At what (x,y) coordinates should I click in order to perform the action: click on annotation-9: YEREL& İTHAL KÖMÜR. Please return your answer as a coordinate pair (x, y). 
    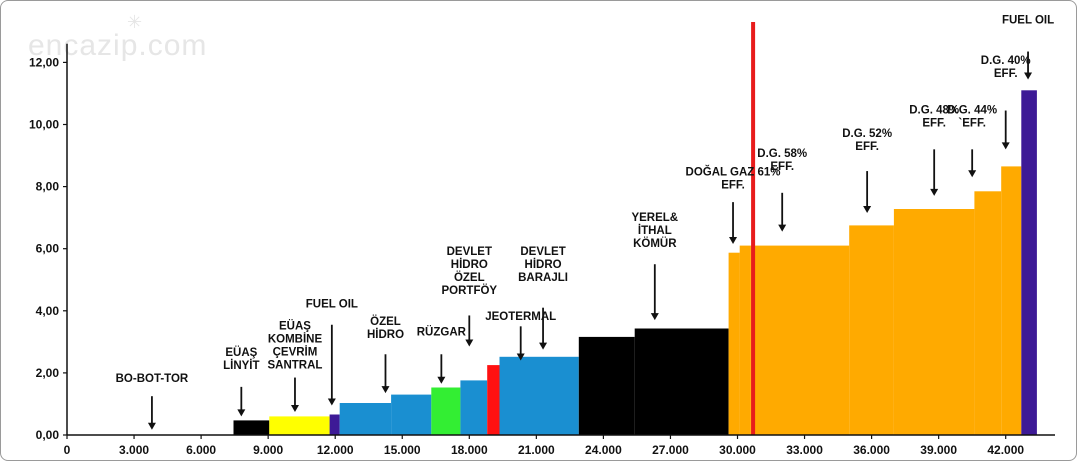
    Looking at the image, I should click on (654, 266).